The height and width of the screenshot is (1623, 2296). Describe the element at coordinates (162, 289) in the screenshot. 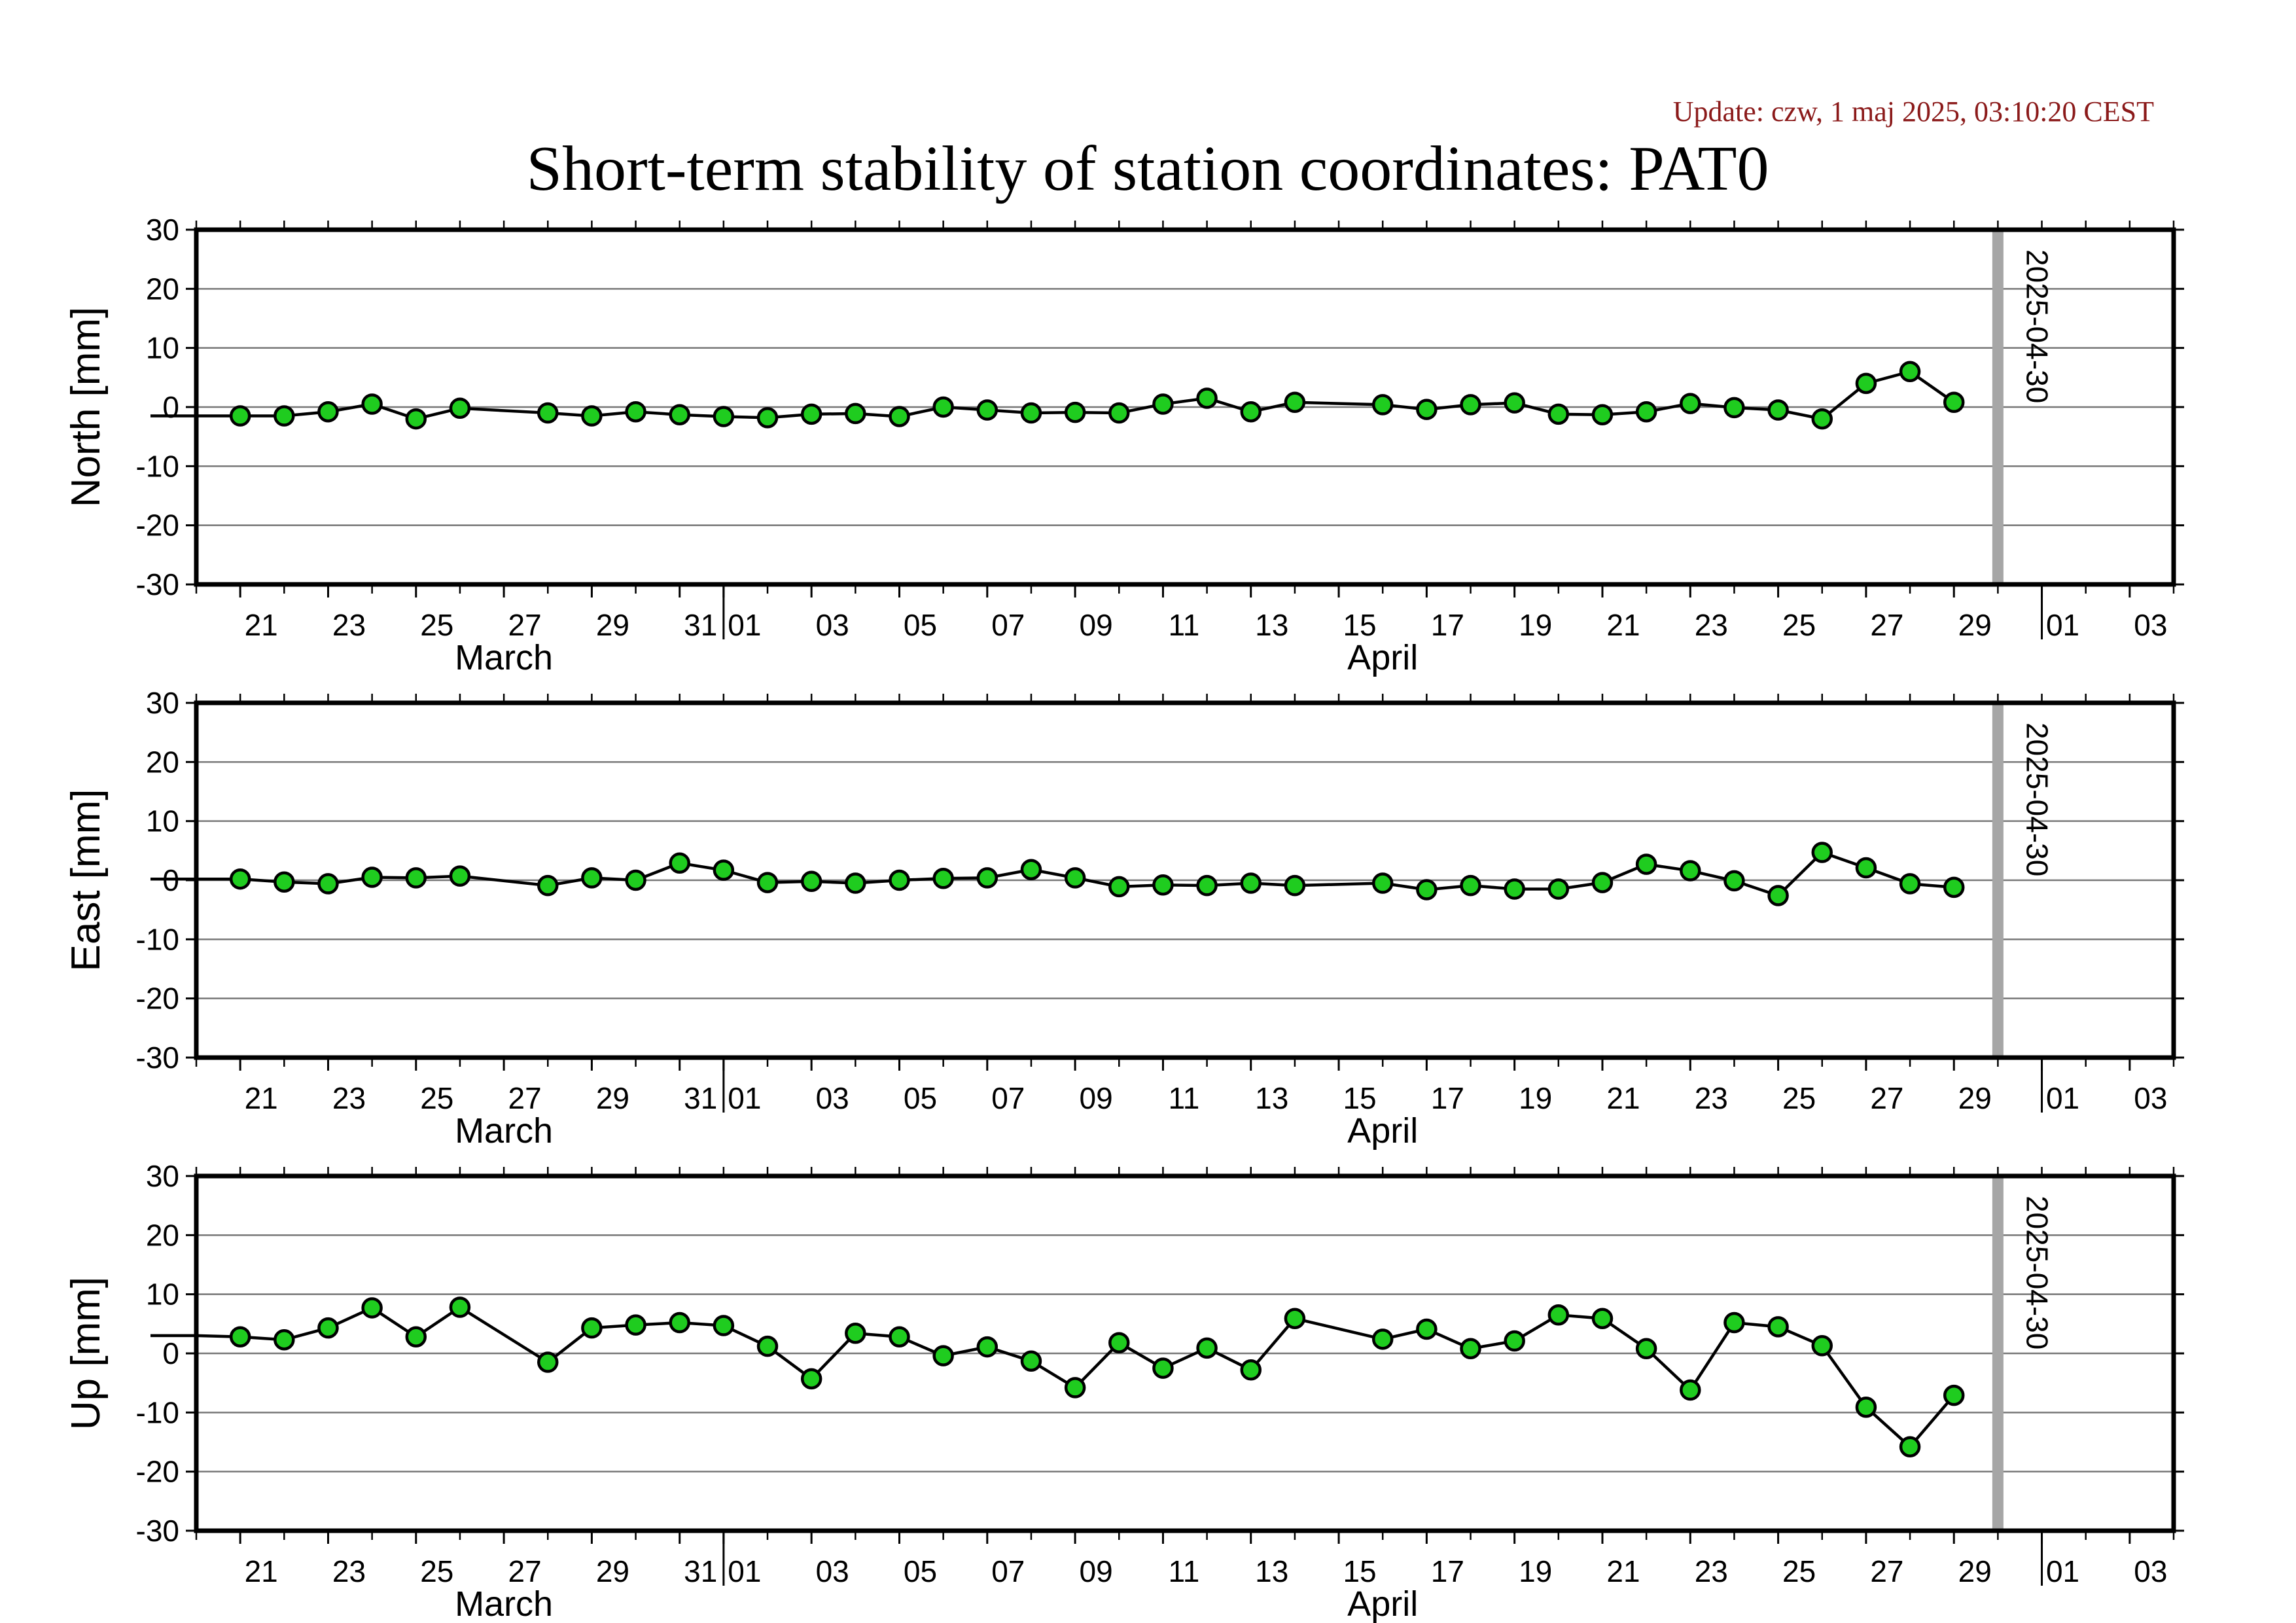

I see `y-tick-label: 20` at that location.